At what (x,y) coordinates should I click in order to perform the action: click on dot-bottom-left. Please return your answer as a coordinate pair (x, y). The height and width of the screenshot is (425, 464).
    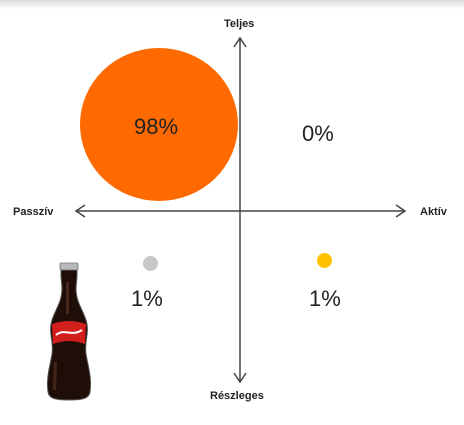
    Looking at the image, I should click on (150, 263).